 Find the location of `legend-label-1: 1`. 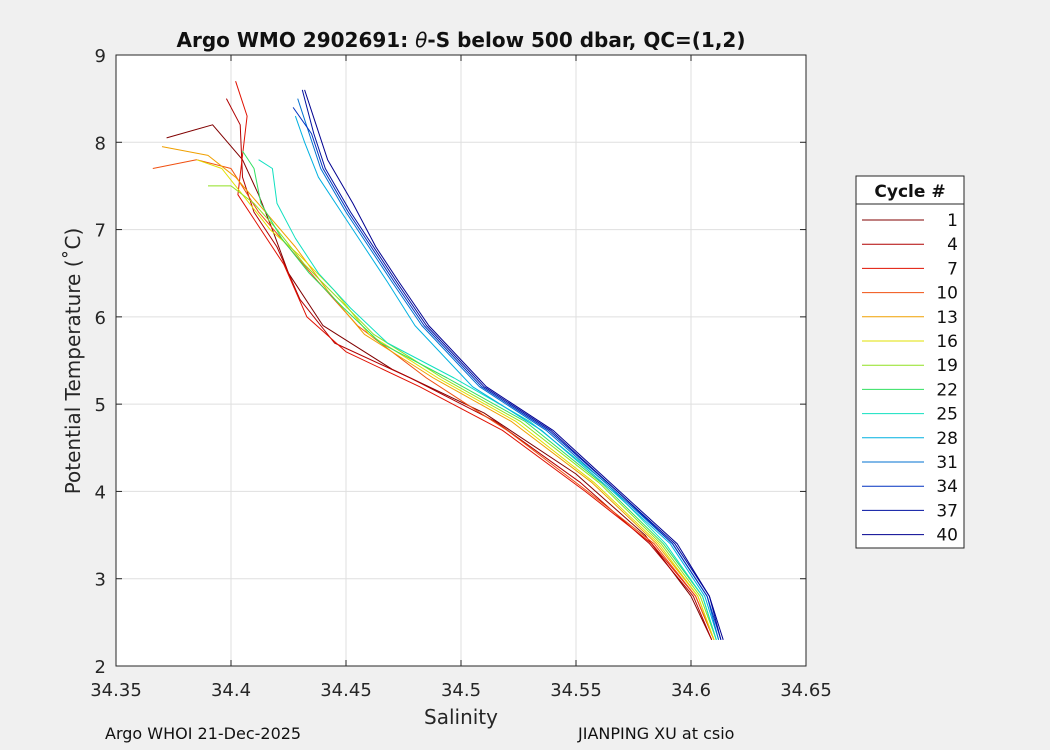

legend-label-1: 1 is located at coordinates (952, 221).